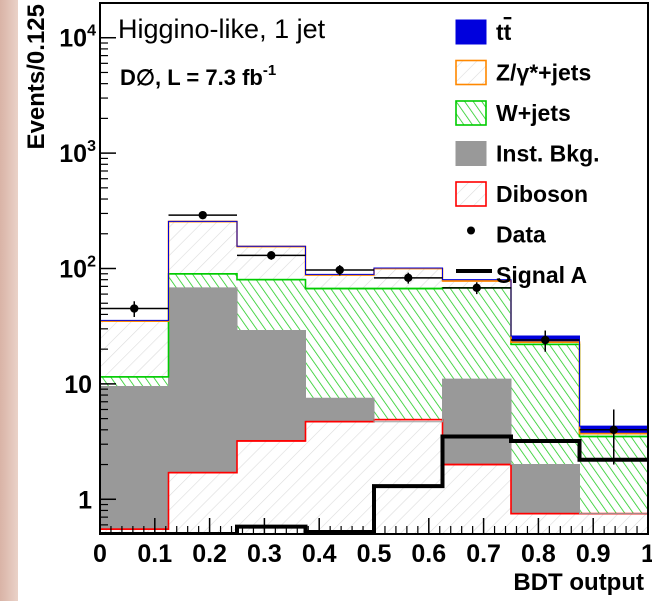 The image size is (652, 601). I want to click on legend-item-diboson: Diboson, so click(521, 194).